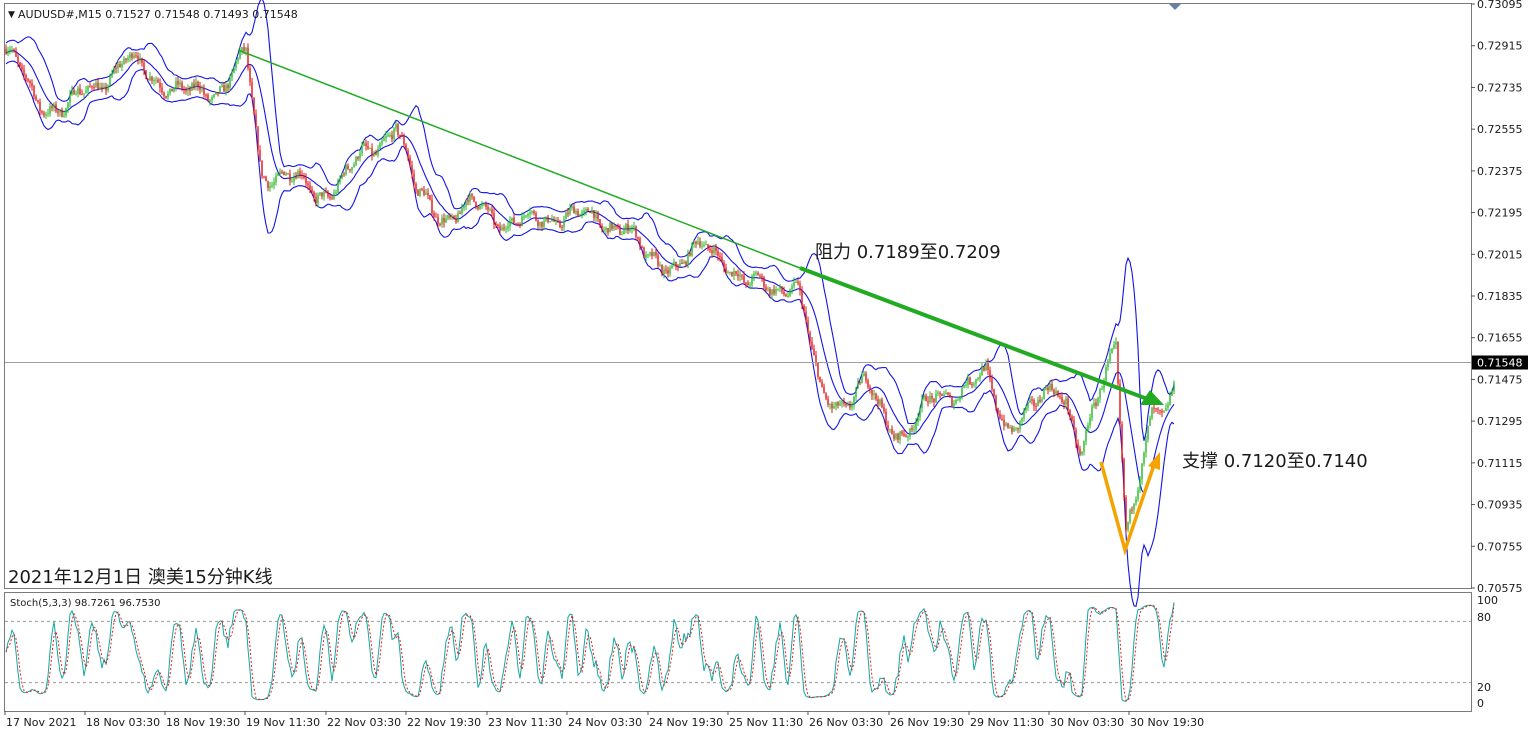 This screenshot has width=1530, height=744. What do you see at coordinates (1500, 362) in the screenshot?
I see `current-price-box` at bounding box center [1500, 362].